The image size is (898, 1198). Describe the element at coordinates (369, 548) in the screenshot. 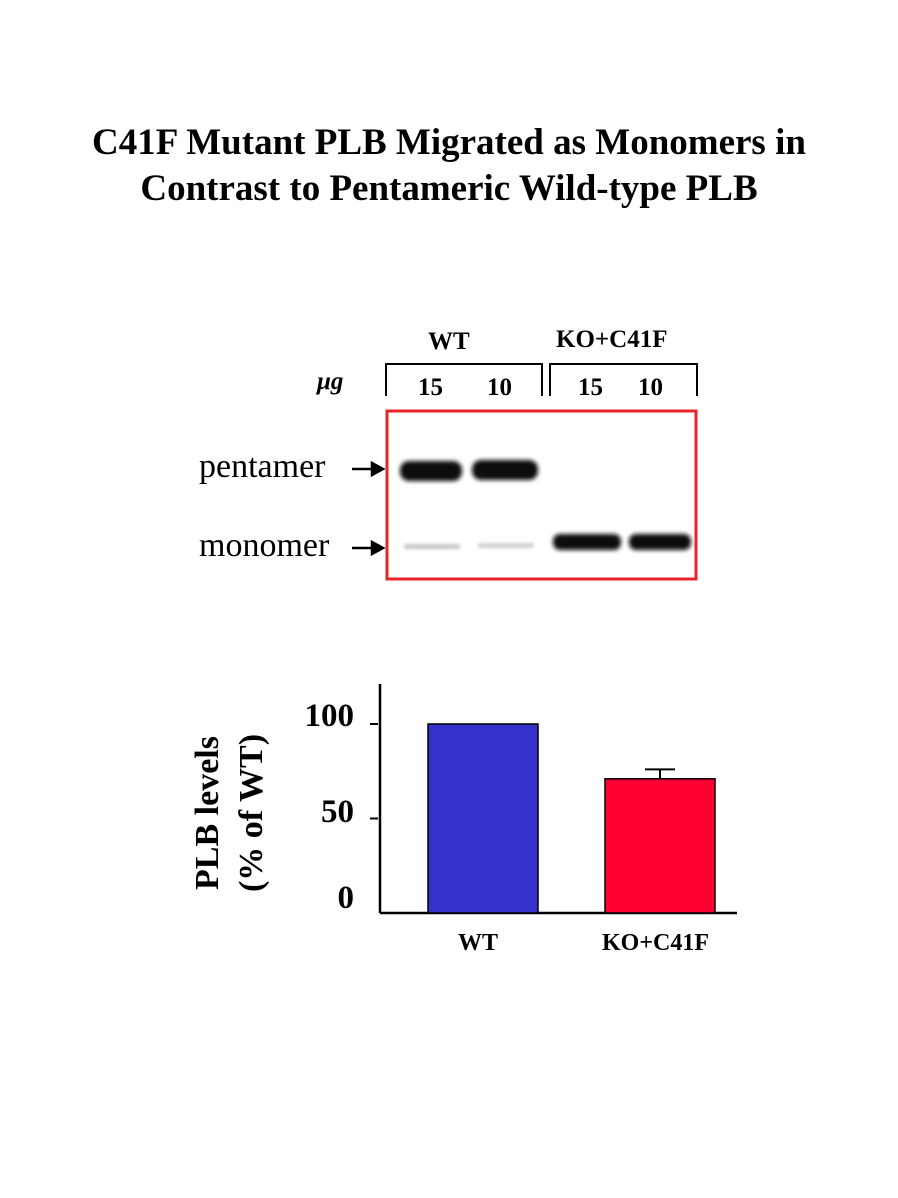

I see `monomer-arrow` at that location.